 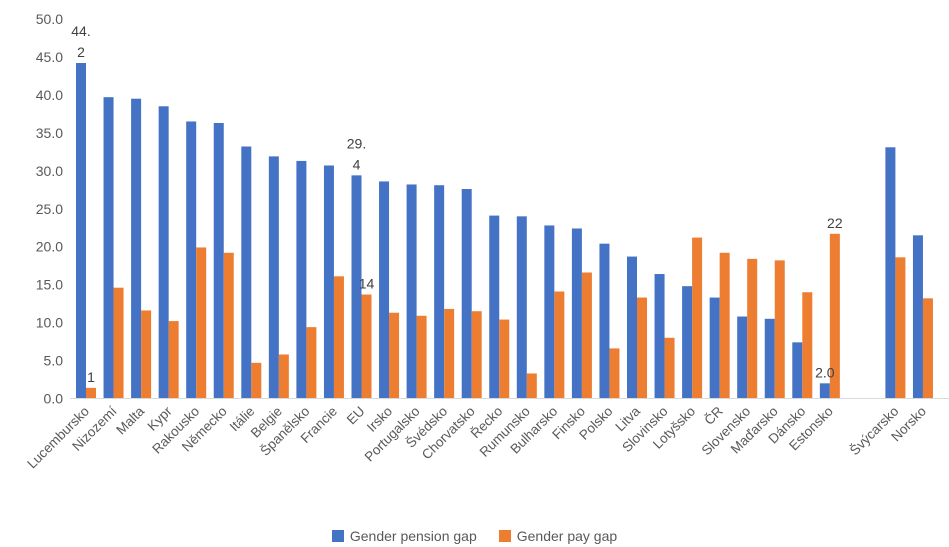 I want to click on y-tick-label: 25.0, so click(x=49, y=209).